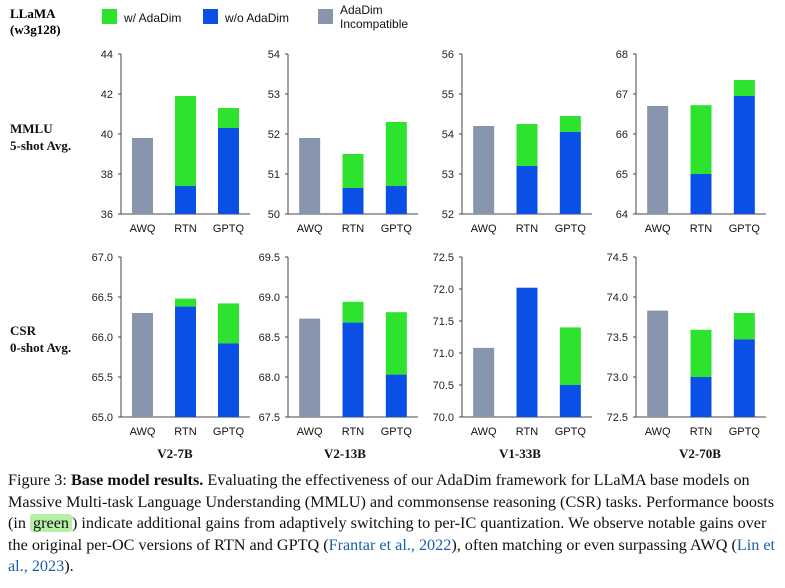 This screenshot has width=785, height=588. Describe the element at coordinates (345, 453) in the screenshot. I see `model-label-v2-13b: V2-13B` at that location.